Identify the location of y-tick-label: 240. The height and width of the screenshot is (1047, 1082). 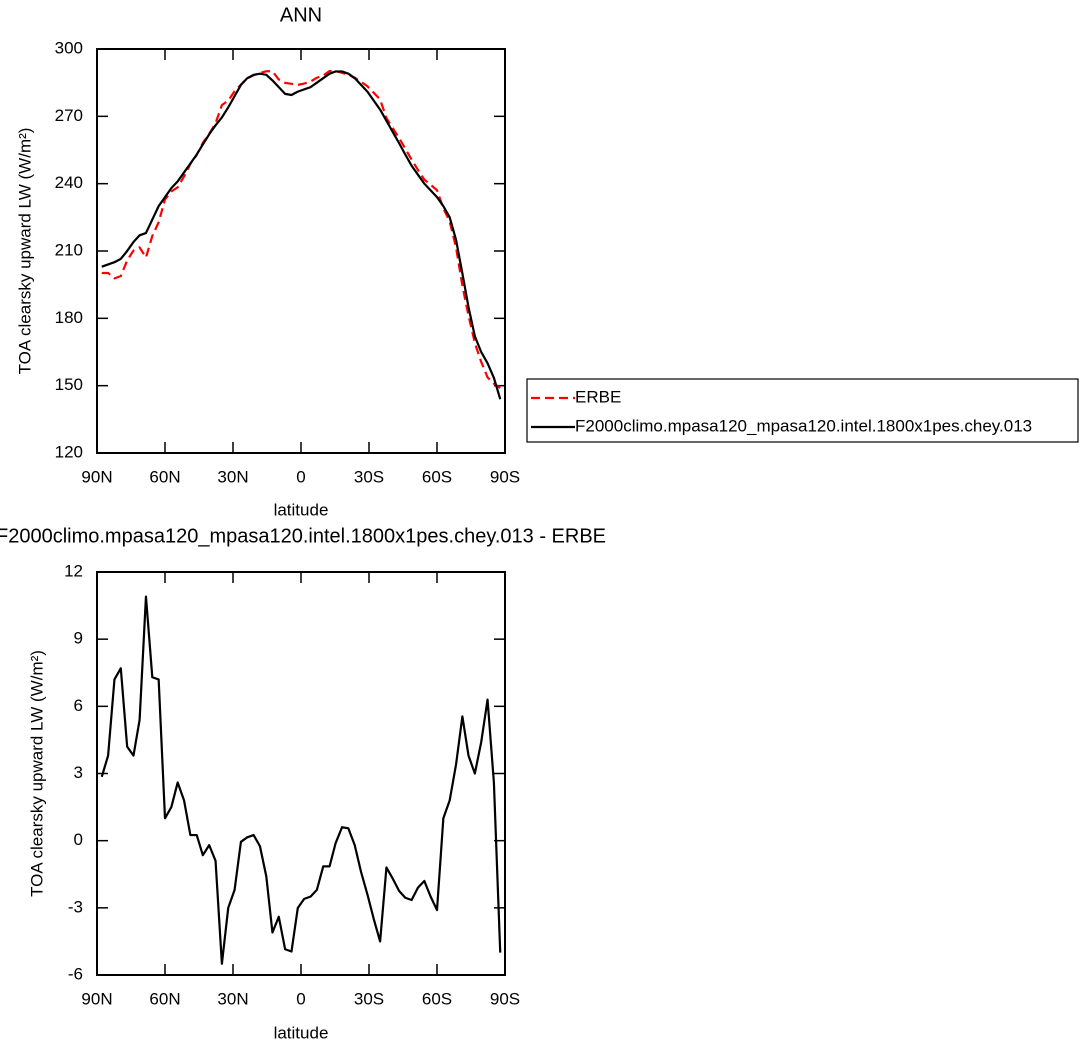
(69, 182).